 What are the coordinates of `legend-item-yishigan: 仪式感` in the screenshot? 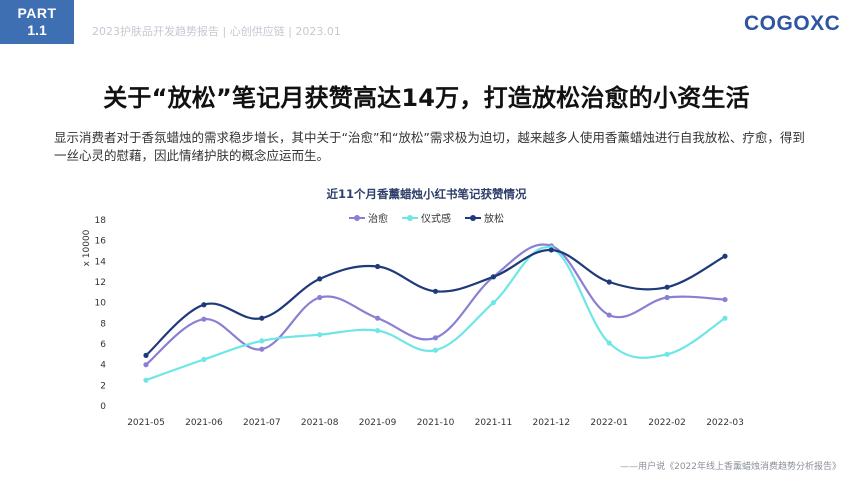 It's located at (426, 217).